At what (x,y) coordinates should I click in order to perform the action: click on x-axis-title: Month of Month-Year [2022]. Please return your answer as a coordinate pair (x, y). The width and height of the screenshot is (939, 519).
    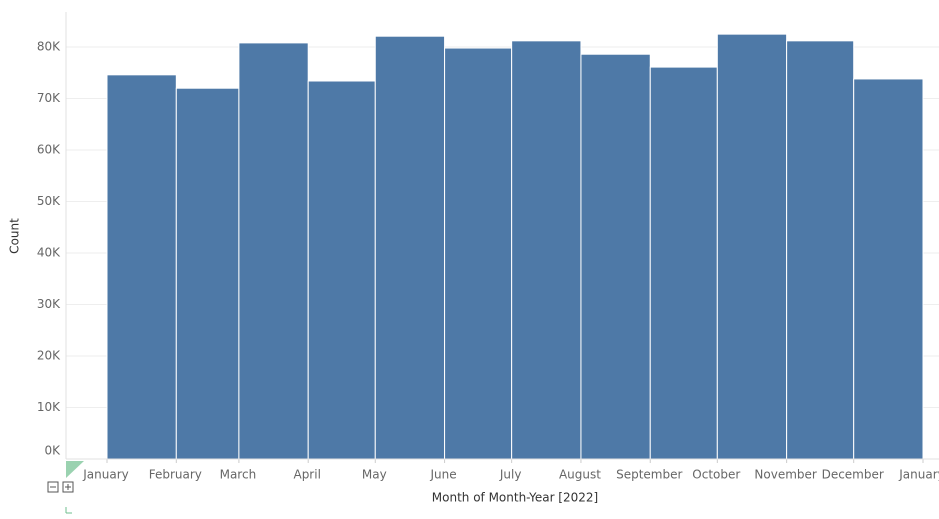
    Looking at the image, I should click on (515, 498).